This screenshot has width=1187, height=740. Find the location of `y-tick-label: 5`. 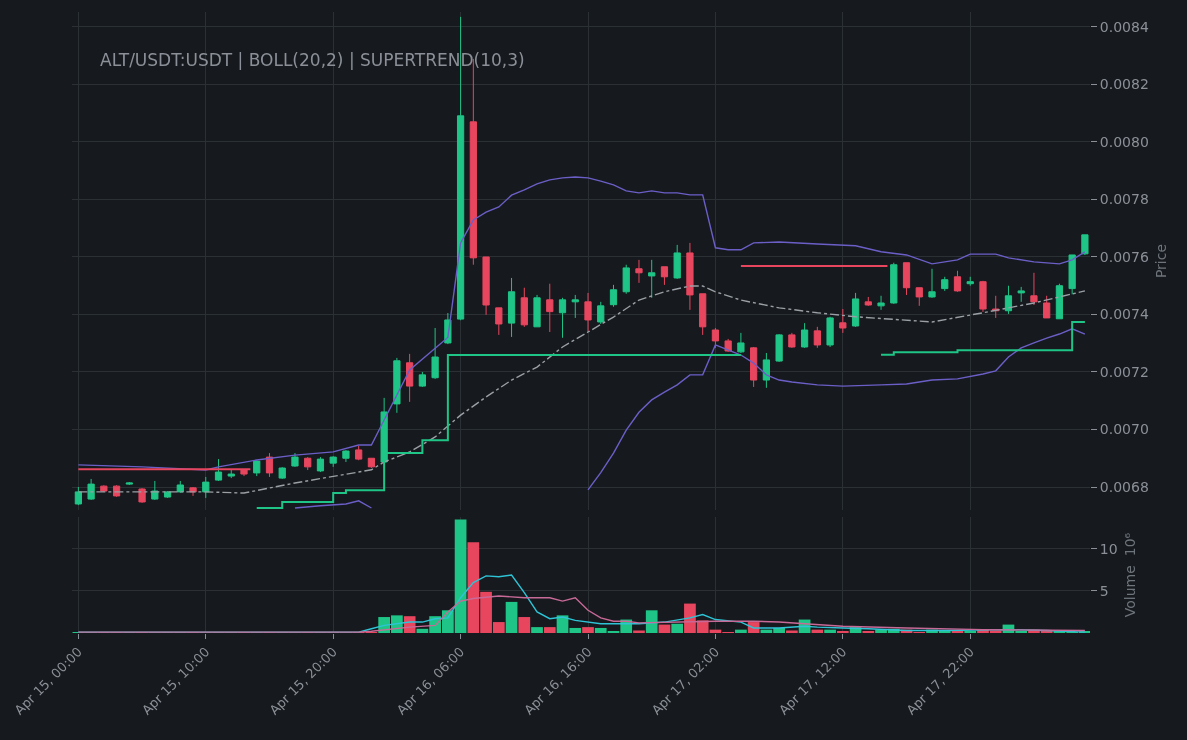

y-tick-label: 5 is located at coordinates (1104, 590).